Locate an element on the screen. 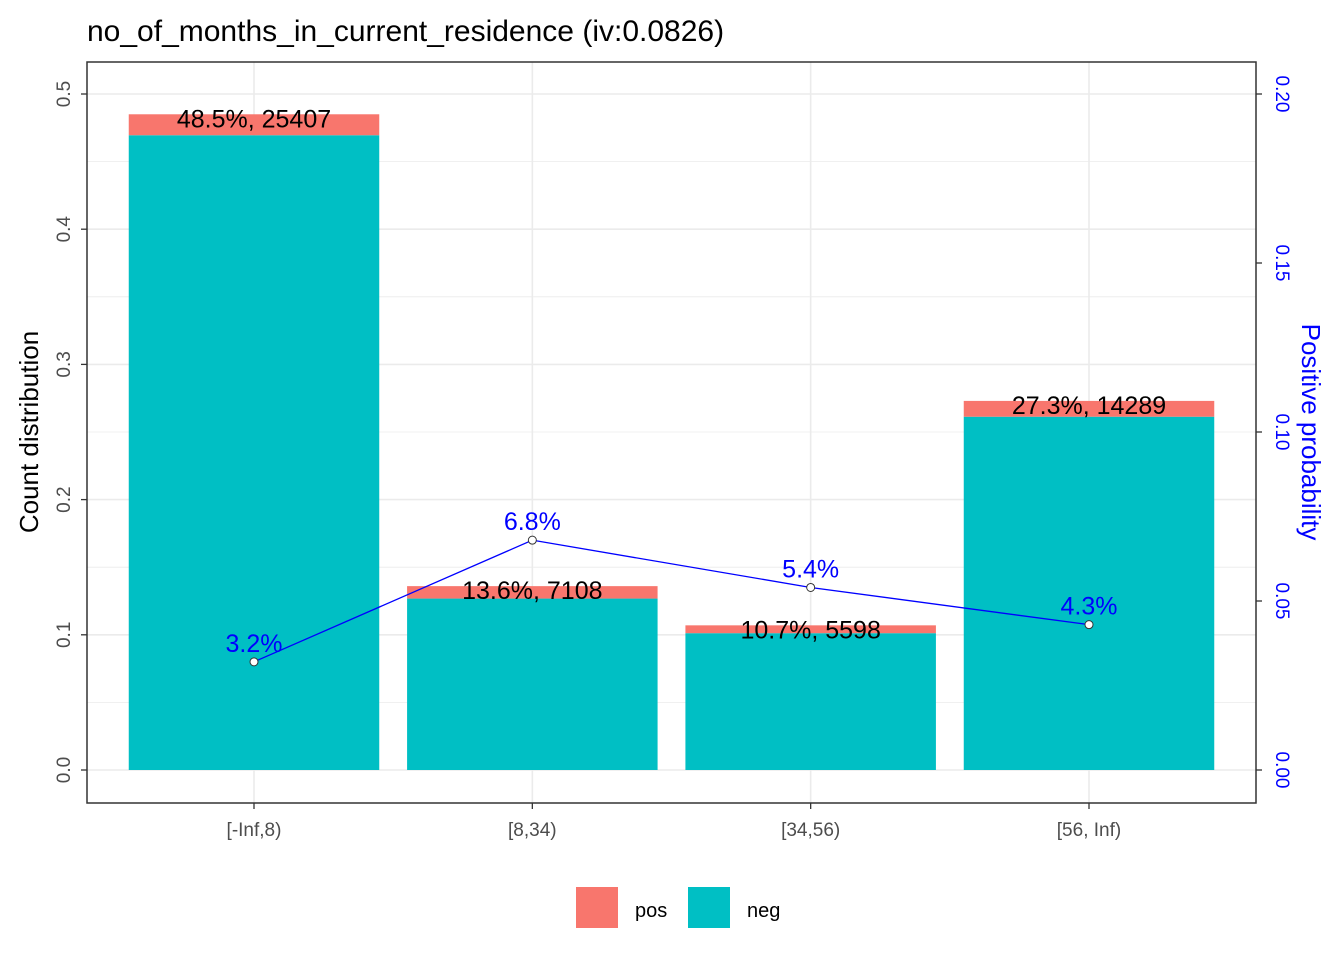  y-tick-label: 0.3 is located at coordinates (64, 364).